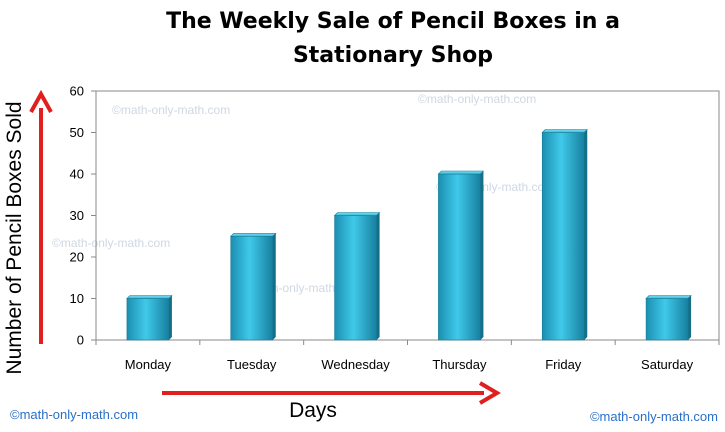 The height and width of the screenshot is (432, 725). I want to click on y-tick-label: 0, so click(80, 340).